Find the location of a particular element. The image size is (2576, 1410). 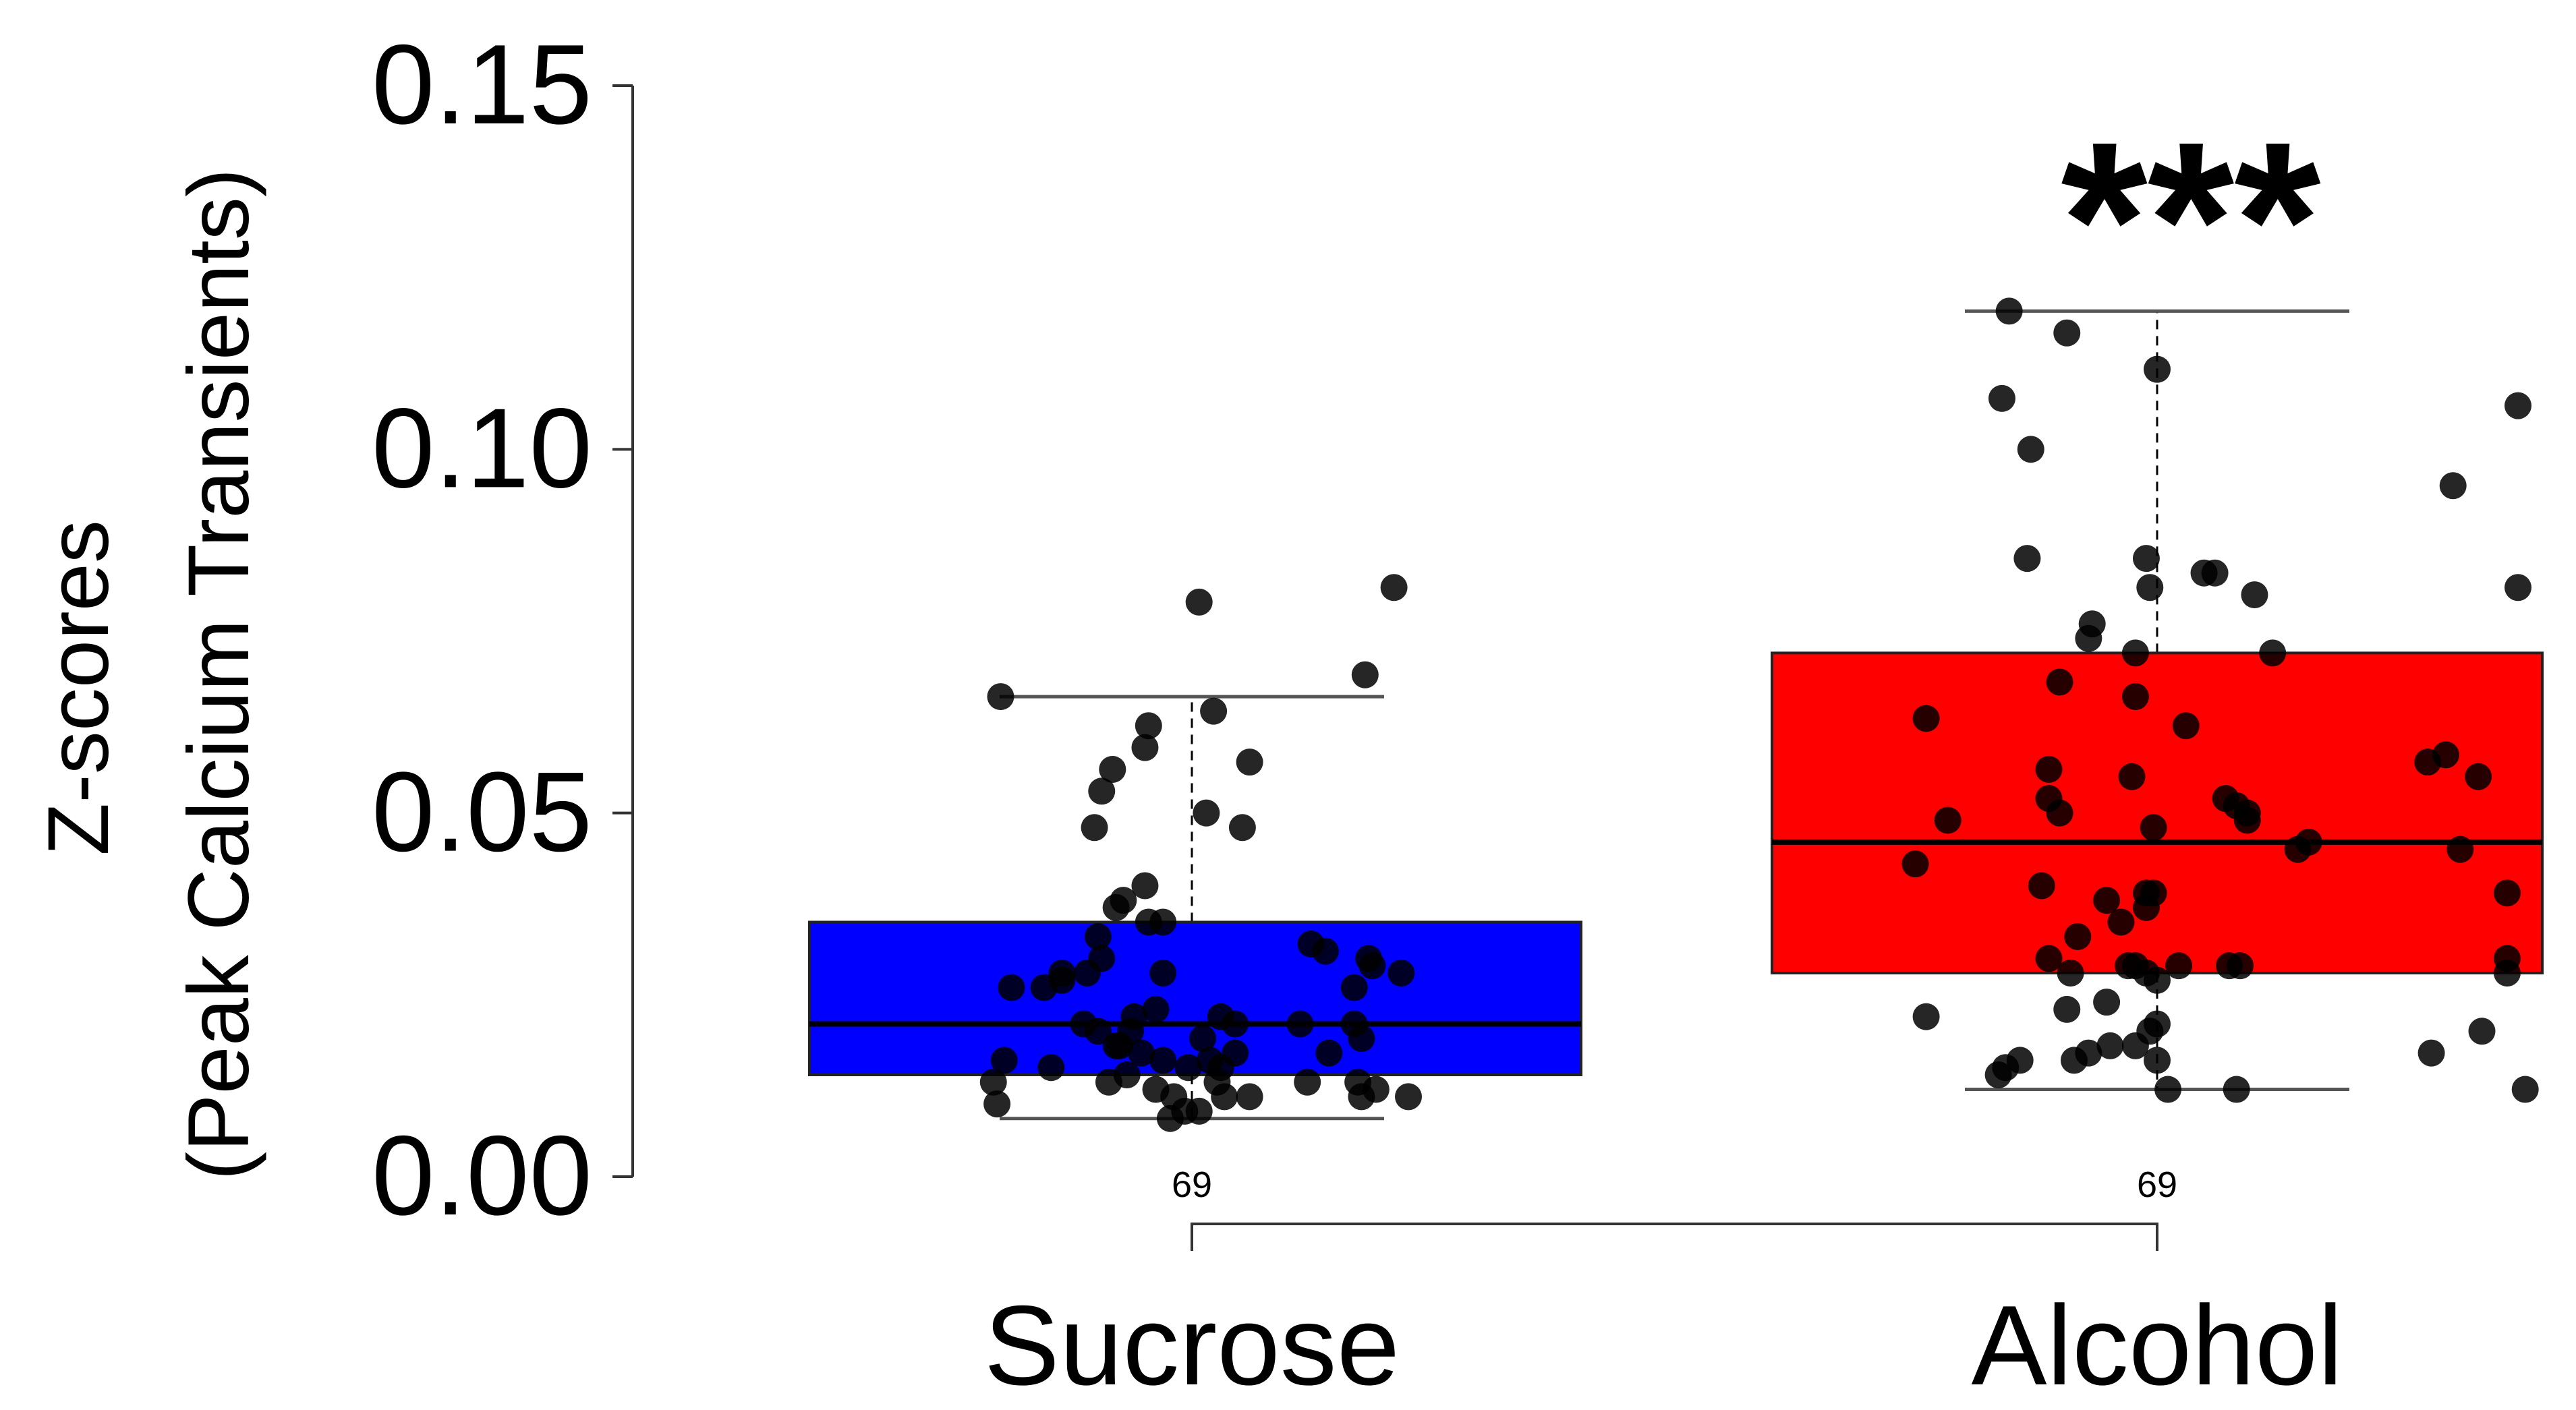

significance-stars: *** is located at coordinates (2191, 219).